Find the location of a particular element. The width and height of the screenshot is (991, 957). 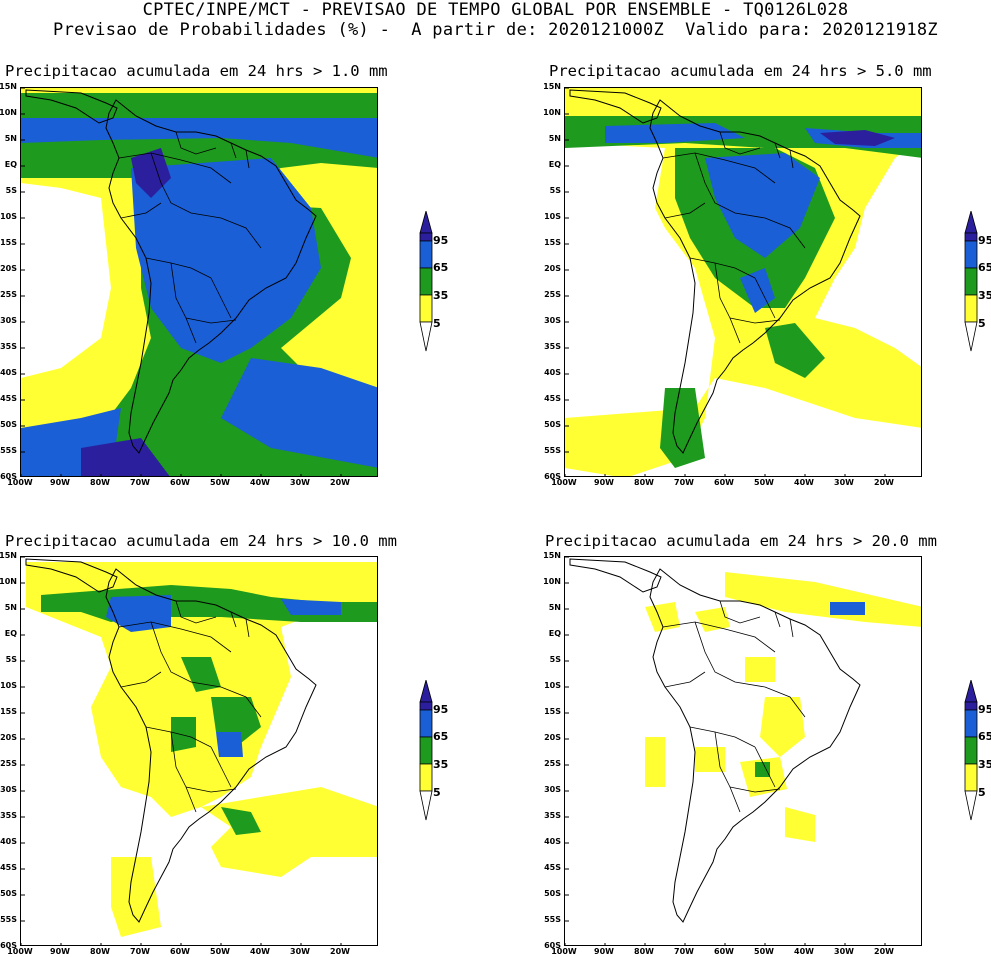

lat-label: 15S is located at coordinates (552, 242).